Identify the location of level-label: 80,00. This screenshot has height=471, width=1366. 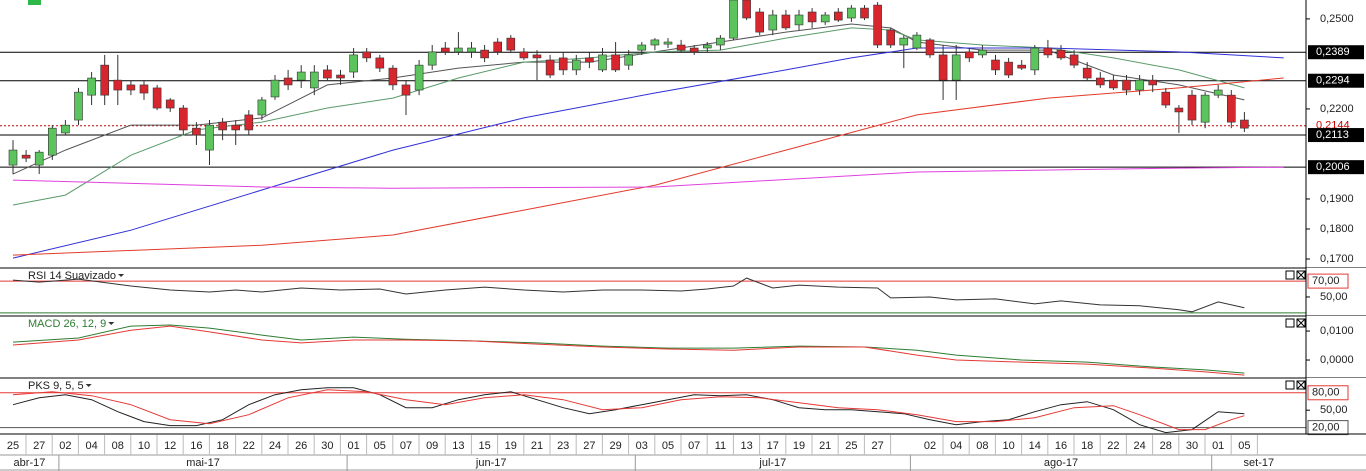
(1326, 393).